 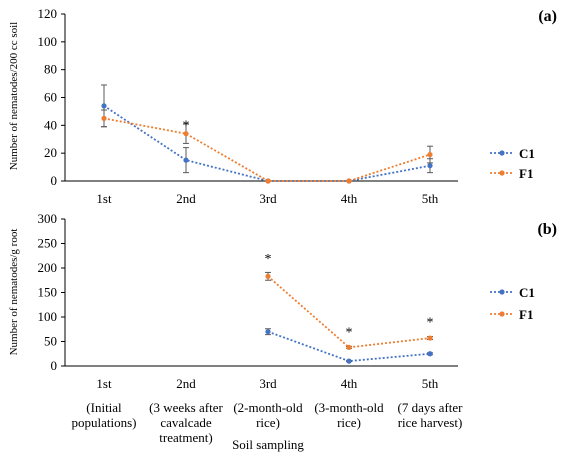 What do you see at coordinates (50, 69) in the screenshot?
I see `y-tick-label: 80` at bounding box center [50, 69].